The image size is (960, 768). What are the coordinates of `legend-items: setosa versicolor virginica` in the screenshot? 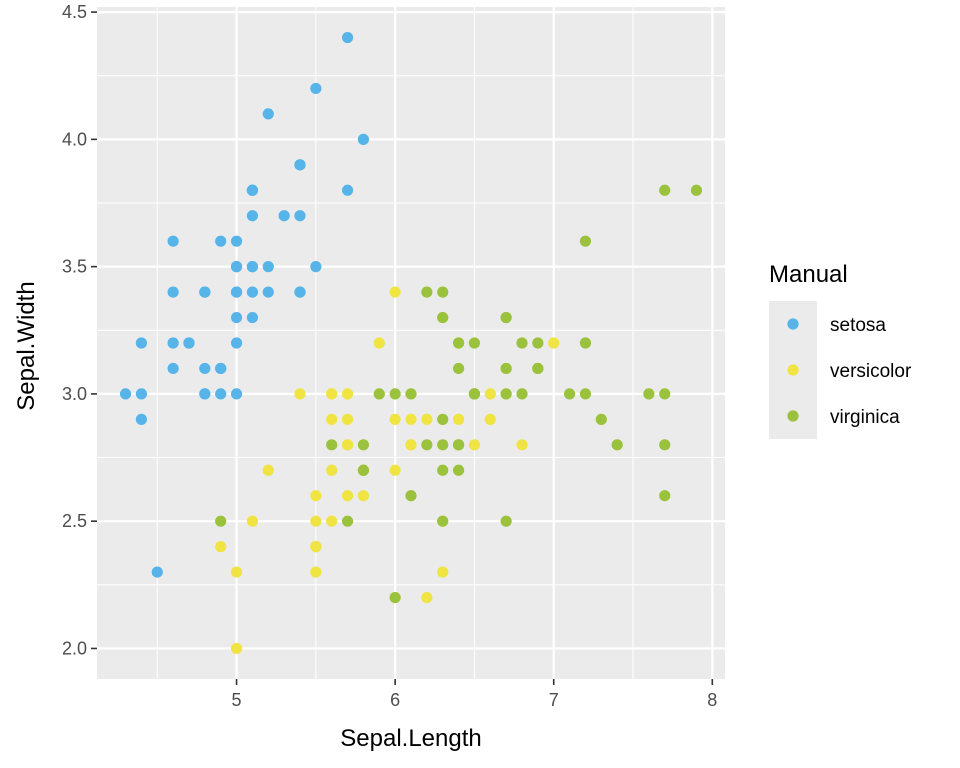 It's located at (849, 371).